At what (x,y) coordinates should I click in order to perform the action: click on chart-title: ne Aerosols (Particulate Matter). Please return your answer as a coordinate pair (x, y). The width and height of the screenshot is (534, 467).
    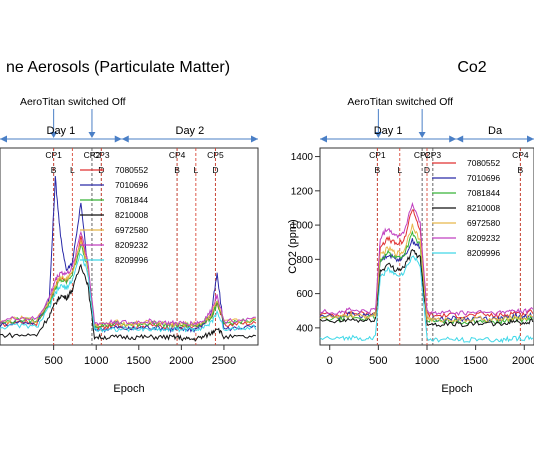
    Looking at the image, I should click on (118, 67).